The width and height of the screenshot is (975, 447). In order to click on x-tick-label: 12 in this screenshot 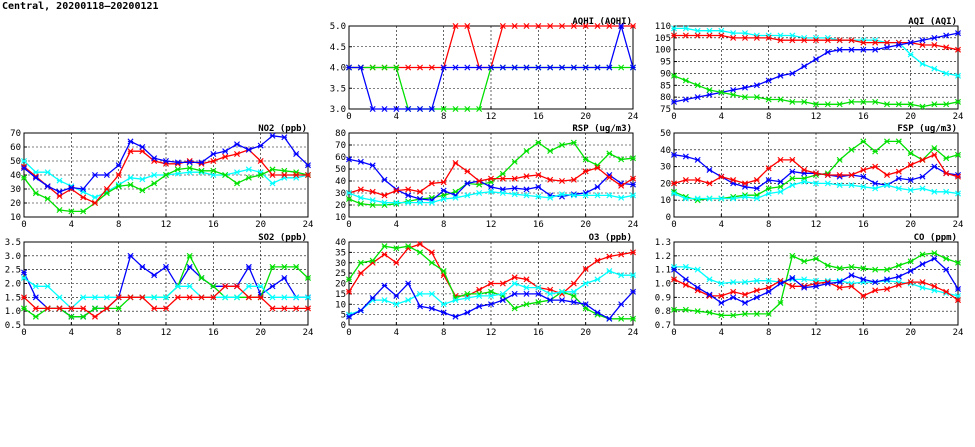, I will do `click(491, 117)`.